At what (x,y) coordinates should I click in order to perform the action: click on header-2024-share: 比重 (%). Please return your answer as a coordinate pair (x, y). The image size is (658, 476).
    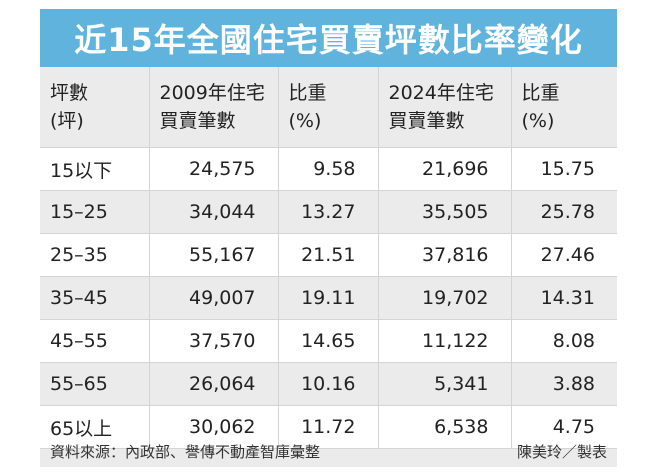
    Looking at the image, I should click on (564, 107).